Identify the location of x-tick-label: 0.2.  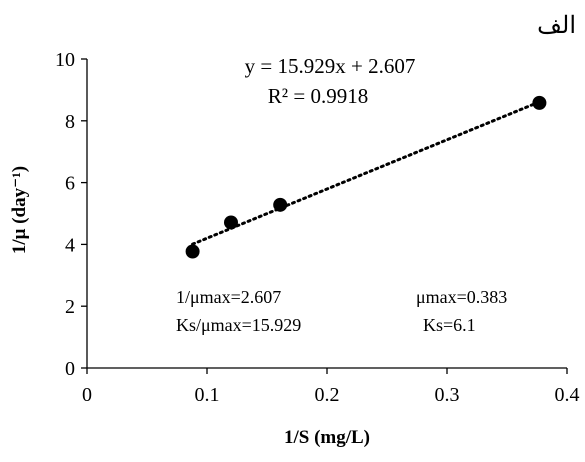
(327, 395).